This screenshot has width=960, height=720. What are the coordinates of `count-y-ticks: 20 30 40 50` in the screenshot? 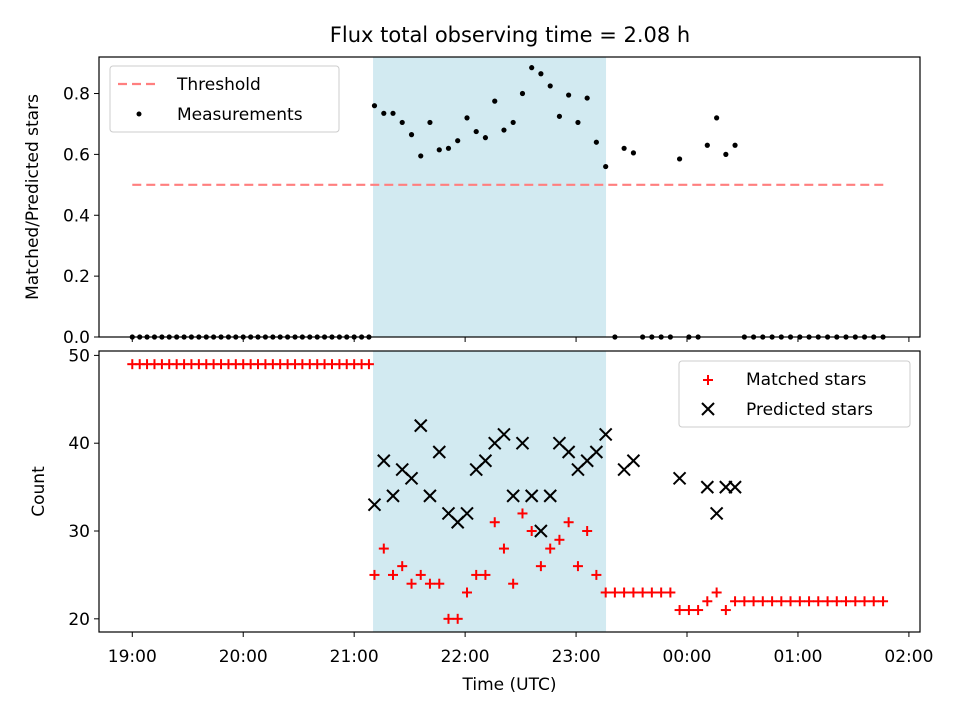 It's located at (83, 488).